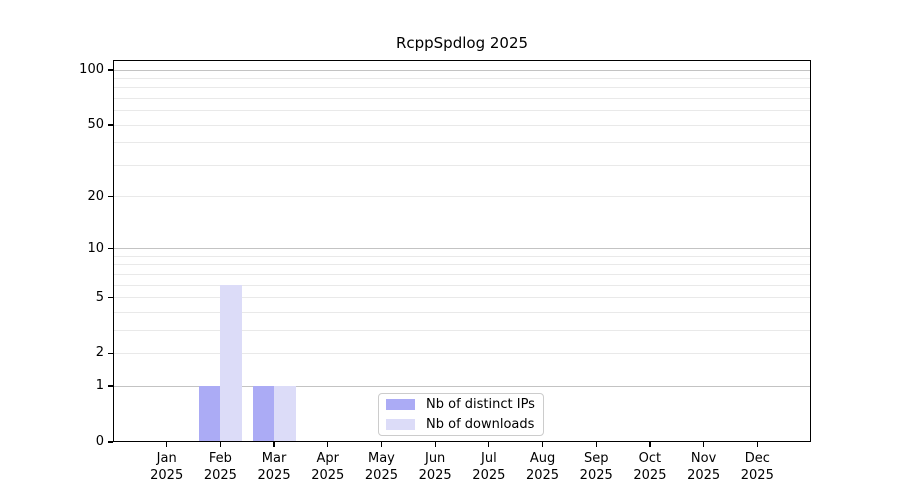  I want to click on x-tick-month: Jan, so click(166, 458).